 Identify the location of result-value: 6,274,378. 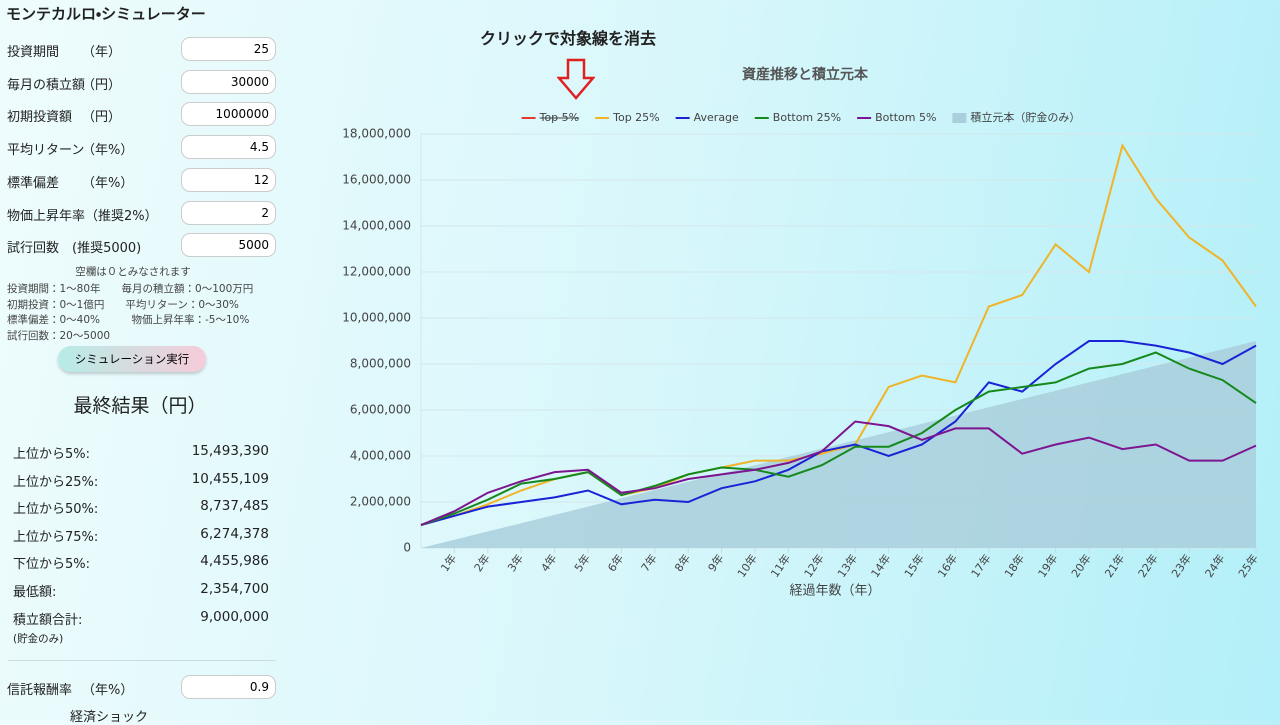
(234, 533).